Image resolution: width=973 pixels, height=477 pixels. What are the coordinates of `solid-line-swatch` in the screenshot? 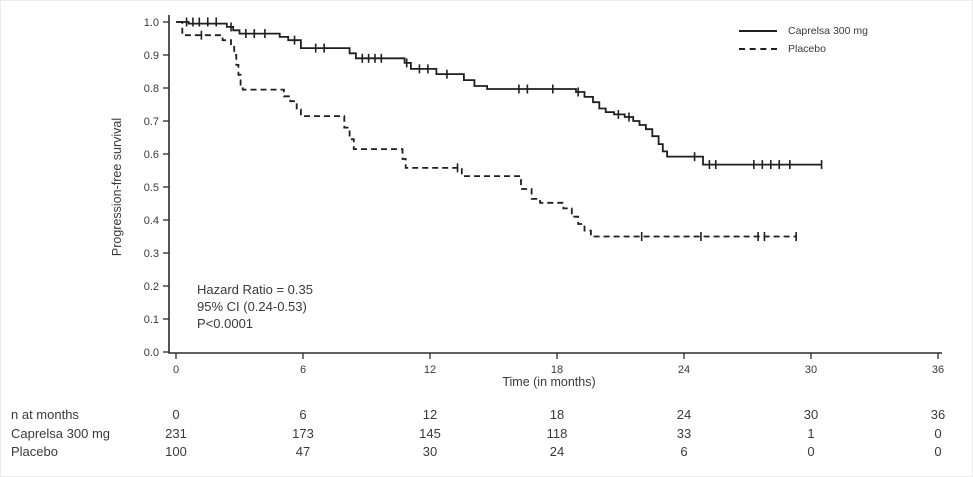 It's located at (758, 31).